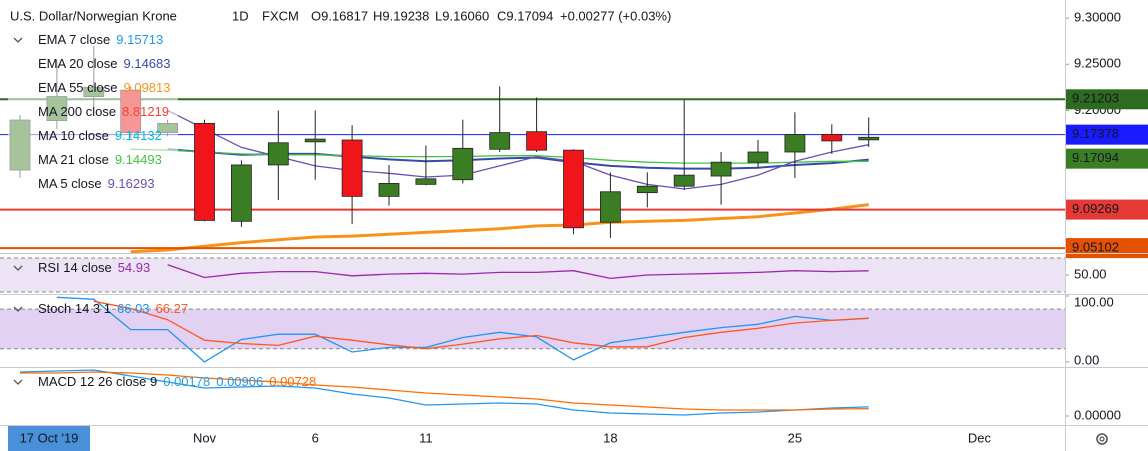  I want to click on ohlc-value: L9.16060, so click(462, 15).